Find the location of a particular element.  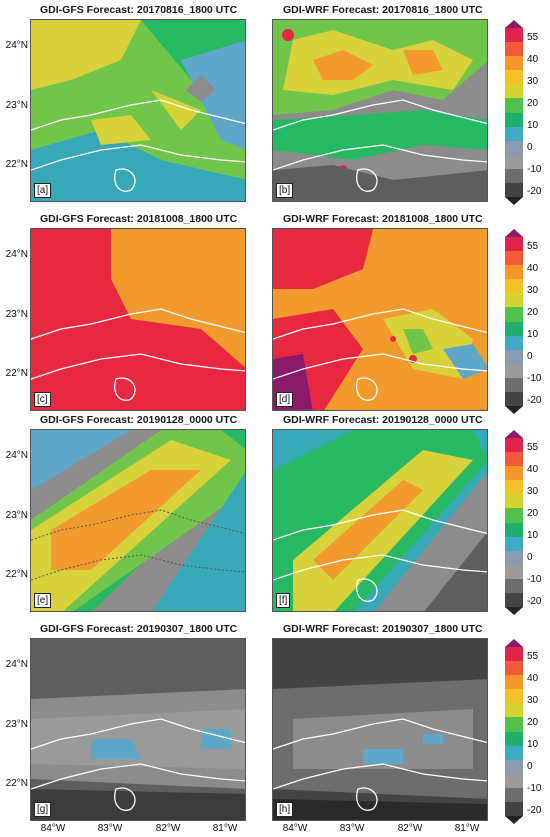

colorbar-labels-row3: 55 40 30 20 10 0 -10 -20 is located at coordinates (538, 522).